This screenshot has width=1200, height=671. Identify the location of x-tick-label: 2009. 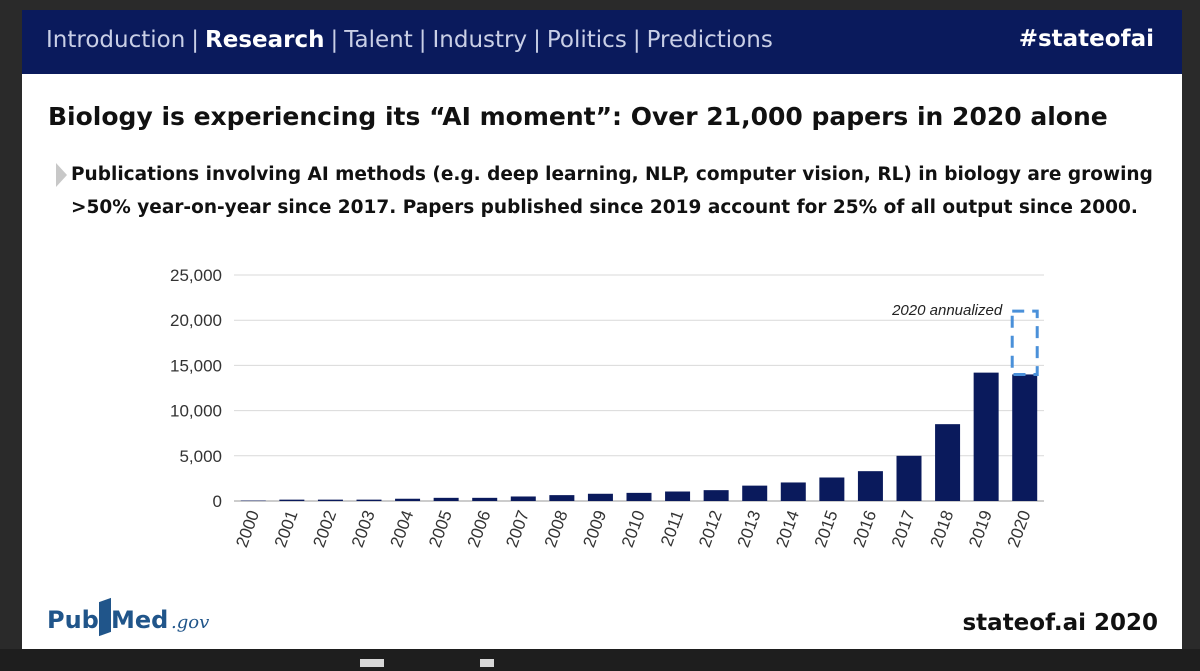
(594, 529).